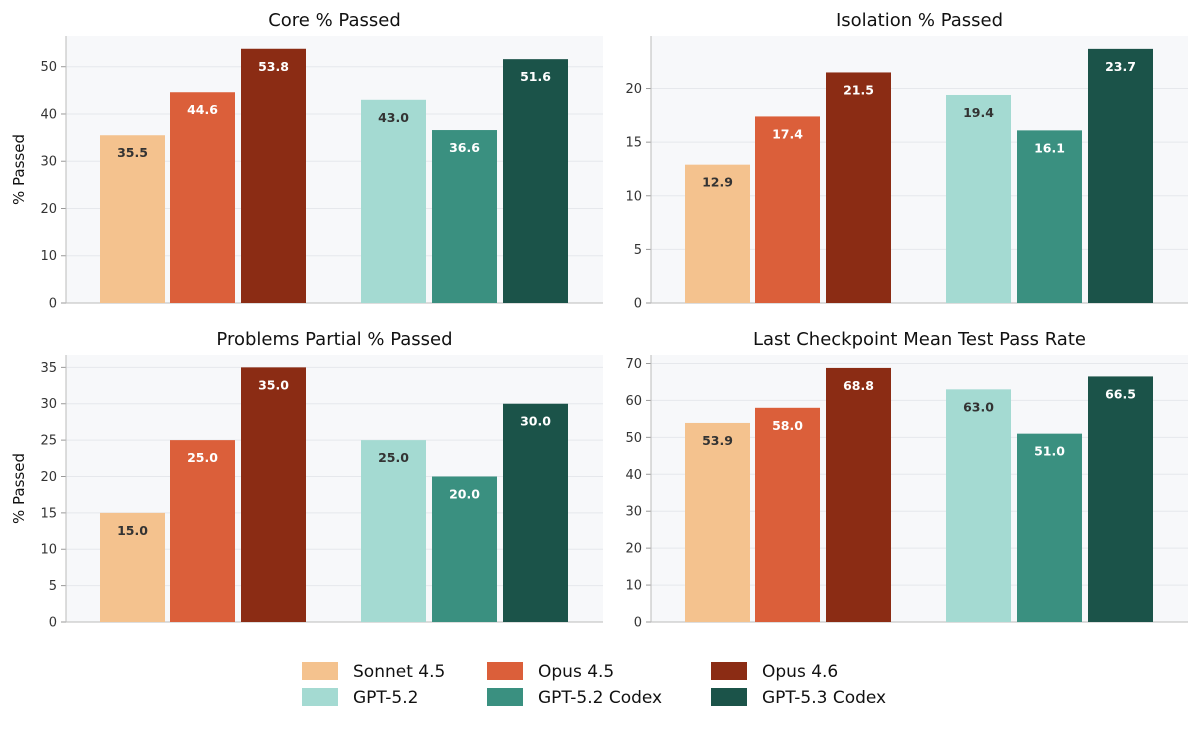 The image size is (1200, 729). What do you see at coordinates (787, 425) in the screenshot?
I see `bar-value-label: 58.0` at bounding box center [787, 425].